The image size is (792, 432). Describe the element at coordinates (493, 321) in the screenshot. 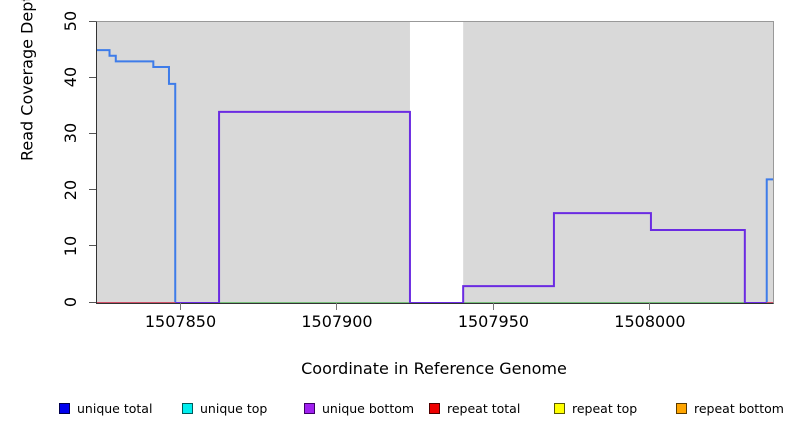

I see `x-tick-label: 1507950` at that location.